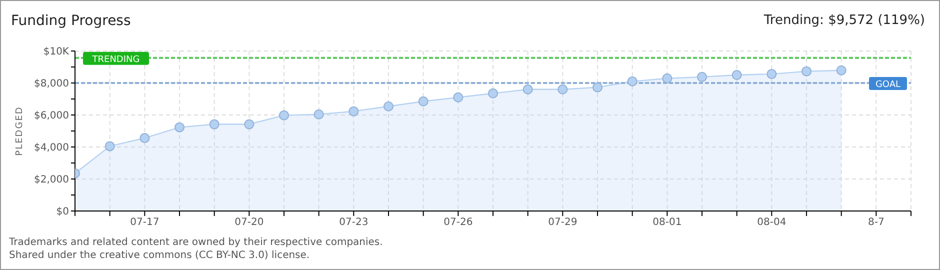 The width and height of the screenshot is (940, 270). I want to click on text: Shared under the creative commons (CC BY-NC 3.0) license., so click(159, 255).